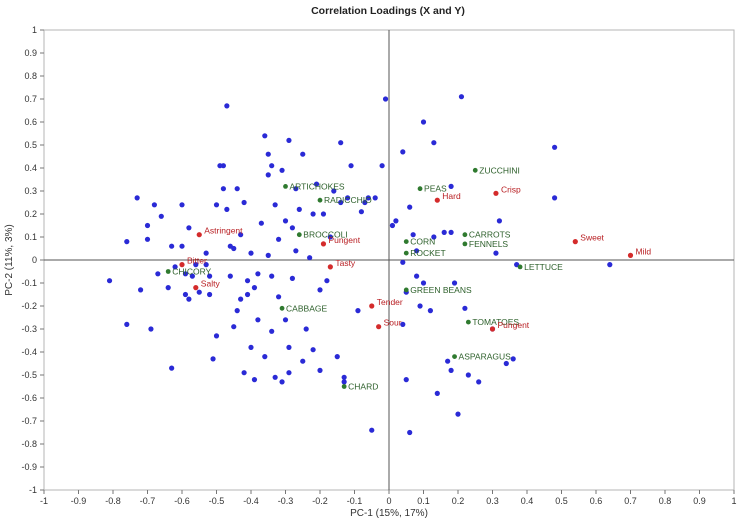  I want to click on y-tick-label: 0, so click(34, 260).